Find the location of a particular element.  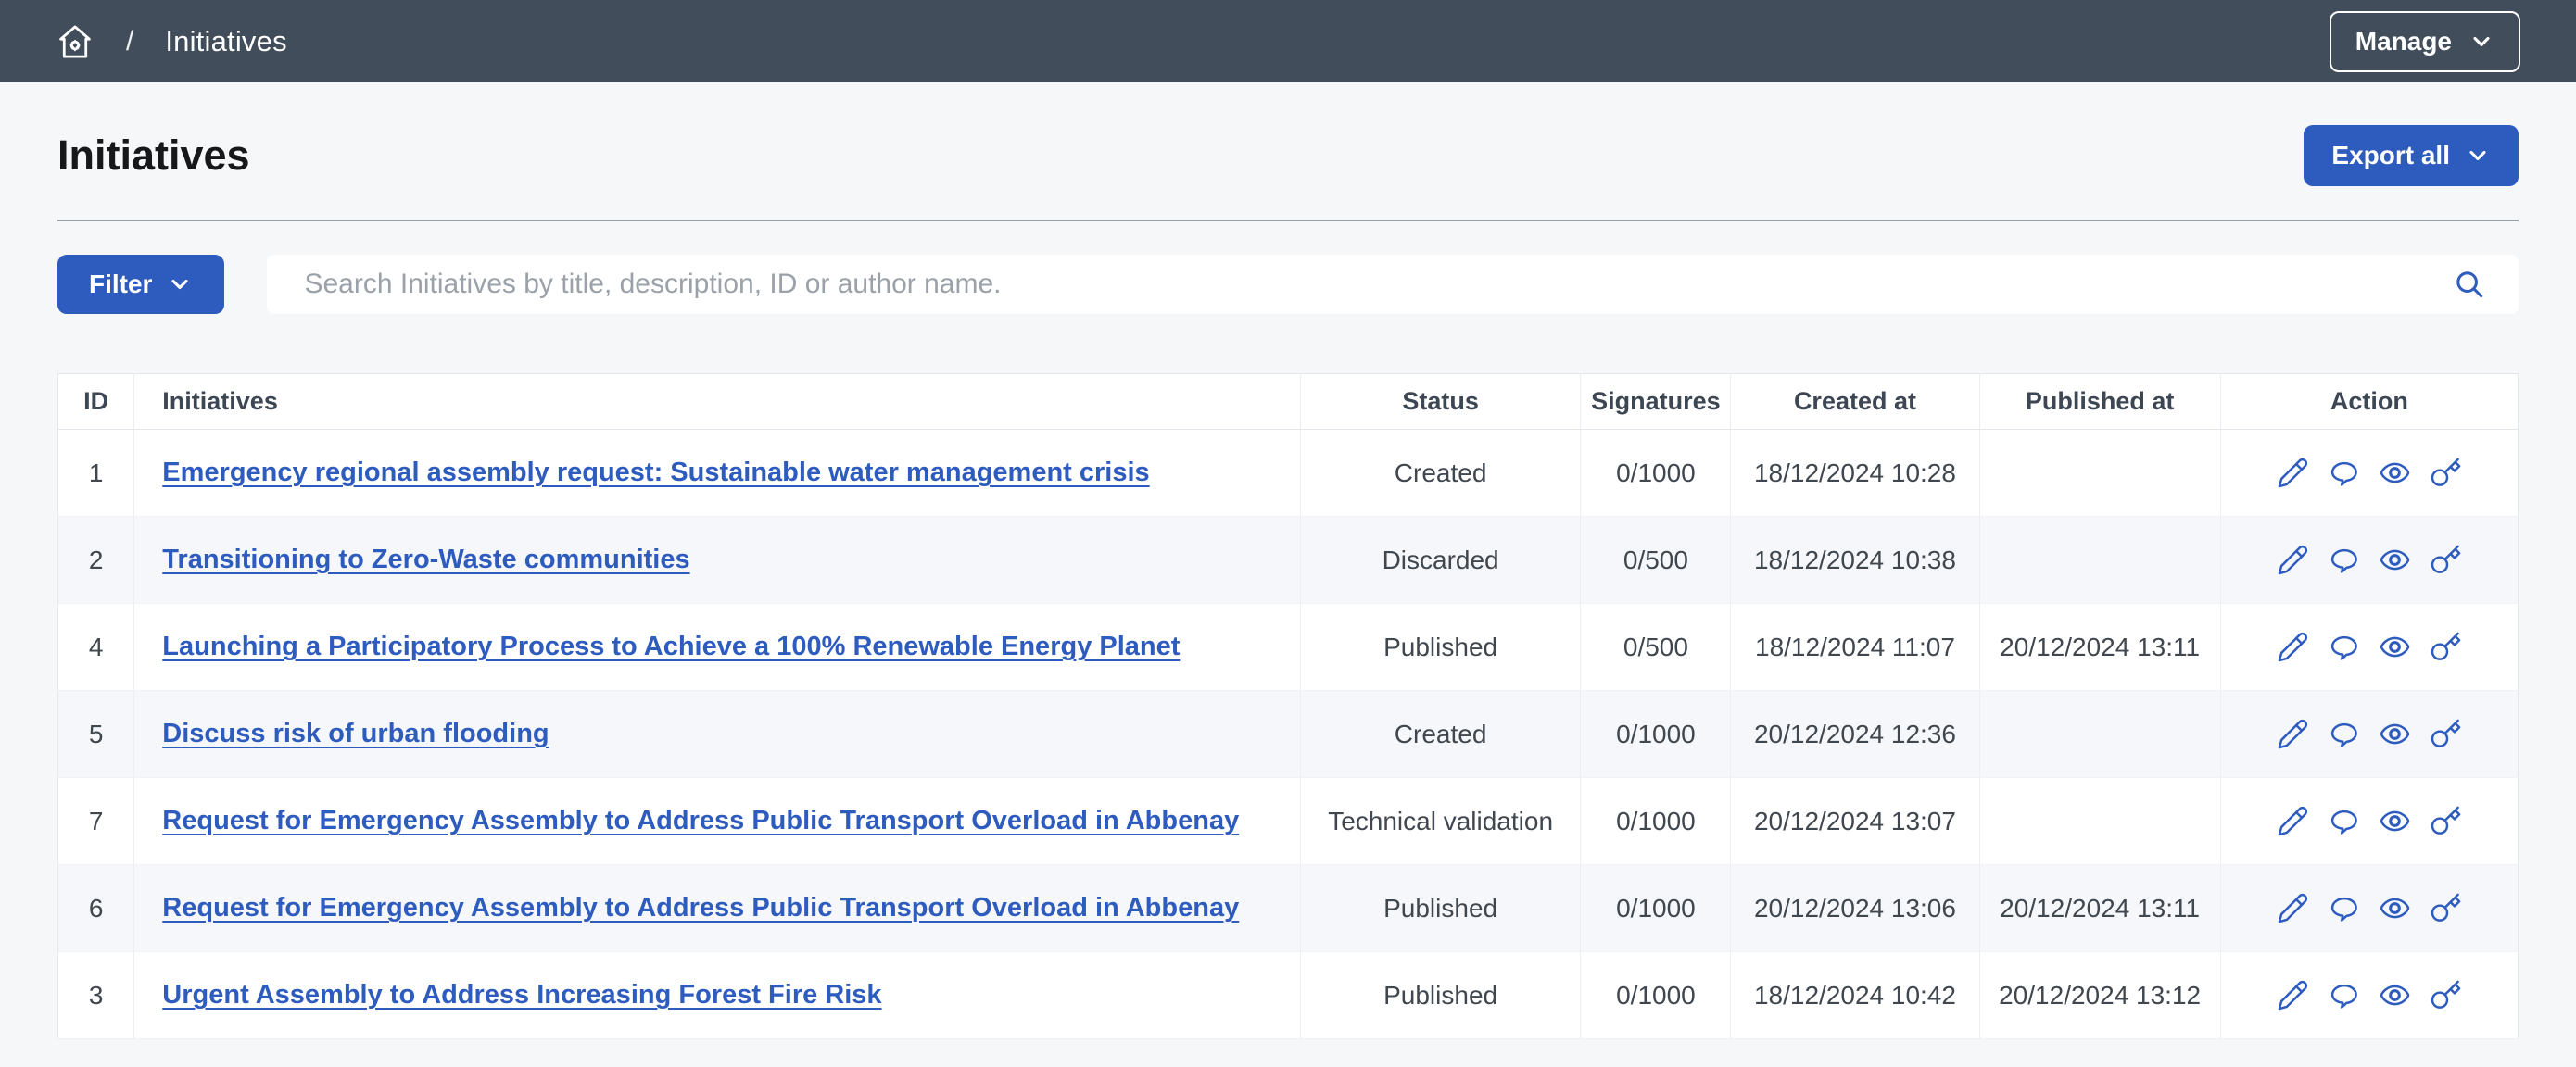

initiative-status: Discarded is located at coordinates (1441, 560).